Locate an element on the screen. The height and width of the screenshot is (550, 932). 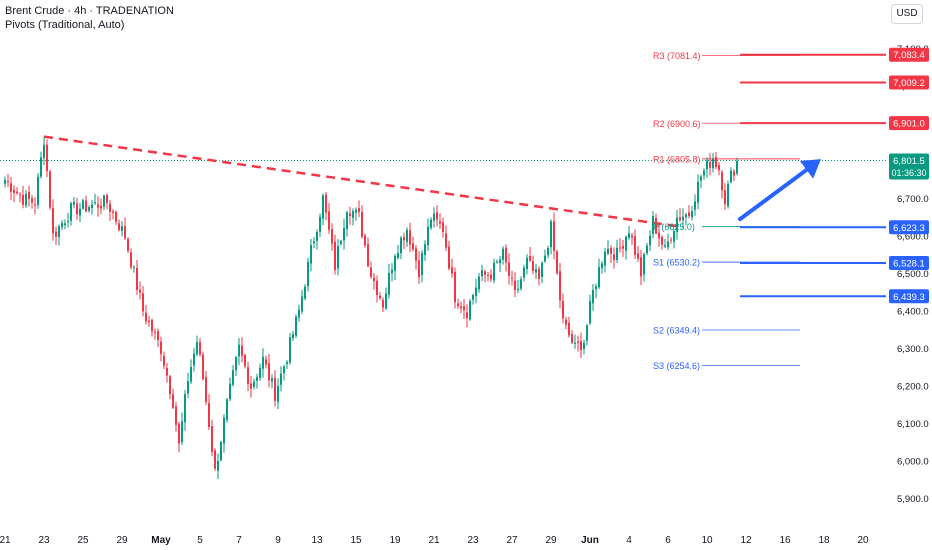
level-badge-label: 6,439.3 is located at coordinates (909, 297).